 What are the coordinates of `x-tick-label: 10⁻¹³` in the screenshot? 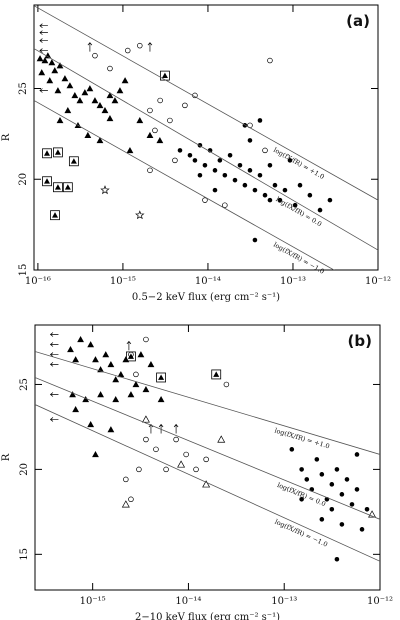 It's located at (284, 601).